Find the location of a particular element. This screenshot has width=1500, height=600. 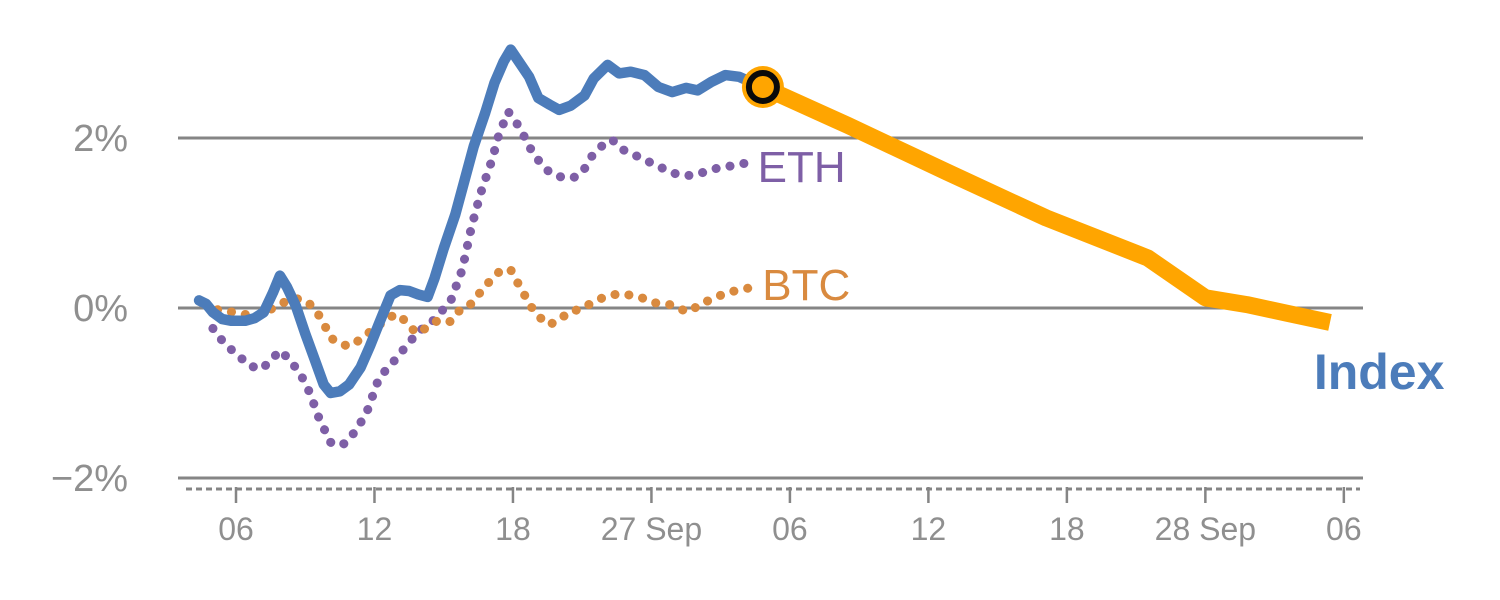

y-tick-label: 2% is located at coordinates (100, 139).